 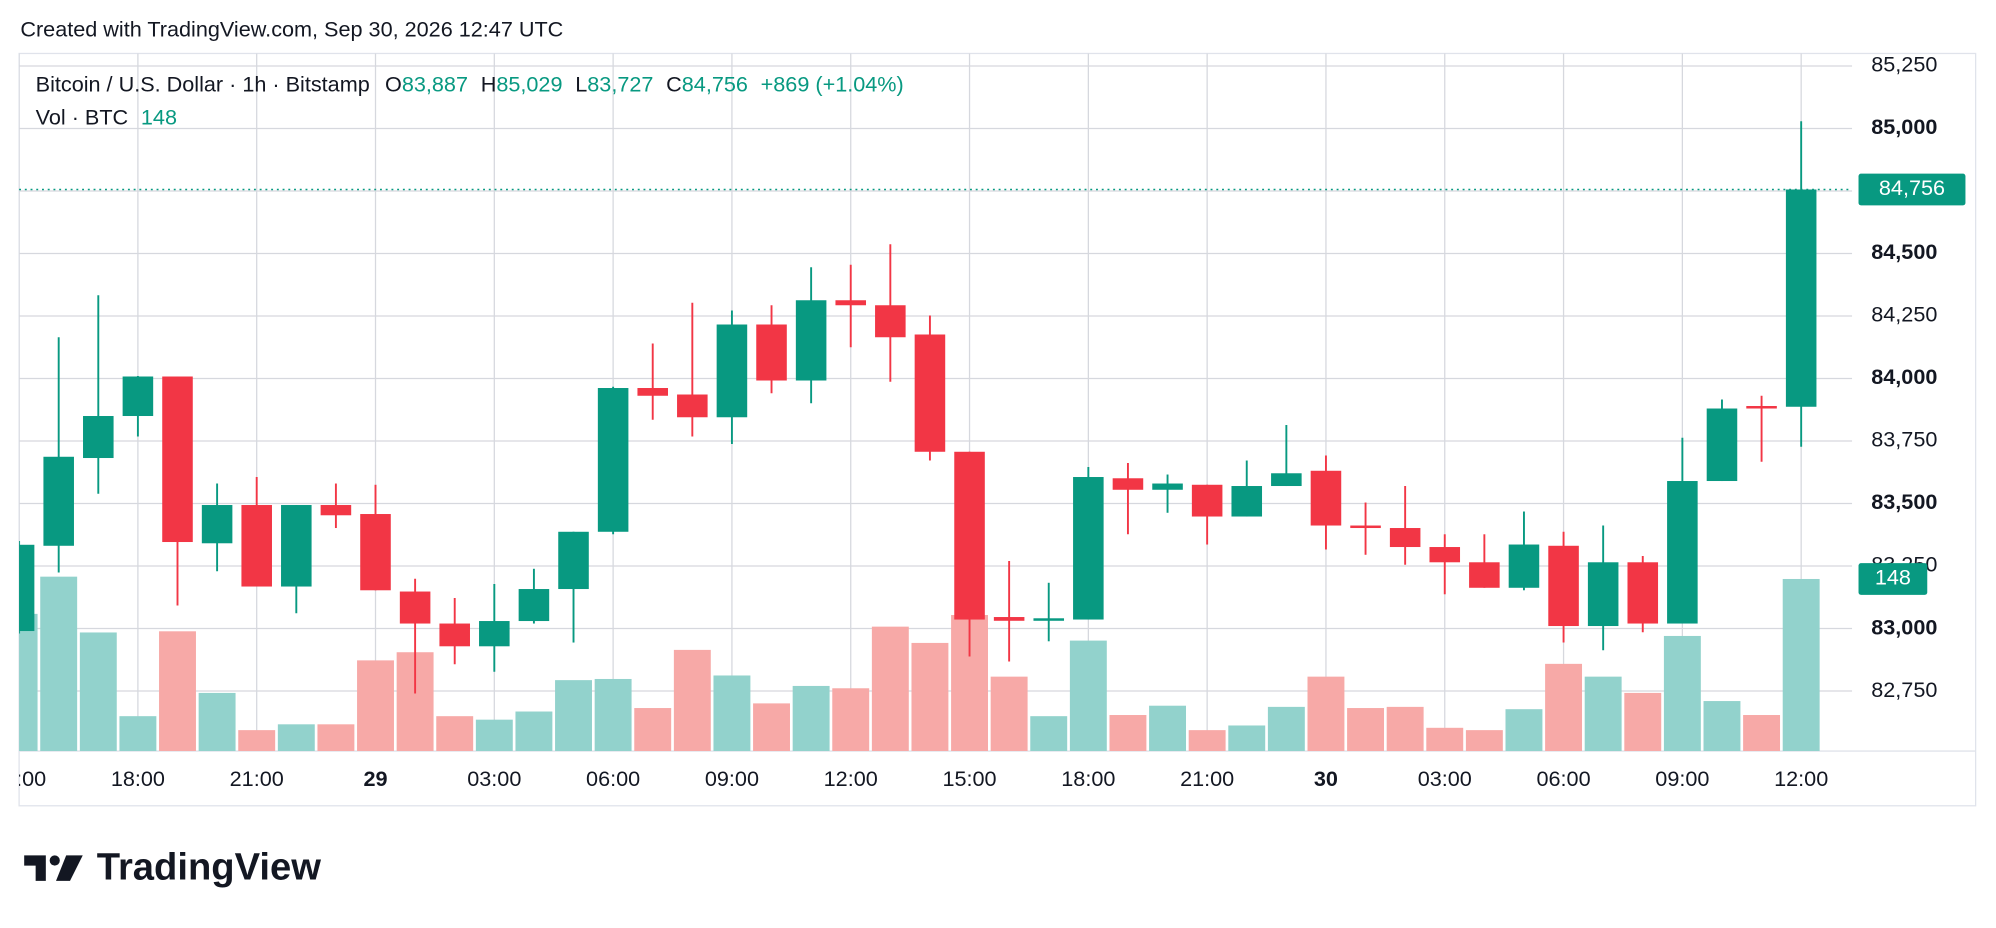 What do you see at coordinates (1912, 187) in the screenshot?
I see `price-label: 84,756` at bounding box center [1912, 187].